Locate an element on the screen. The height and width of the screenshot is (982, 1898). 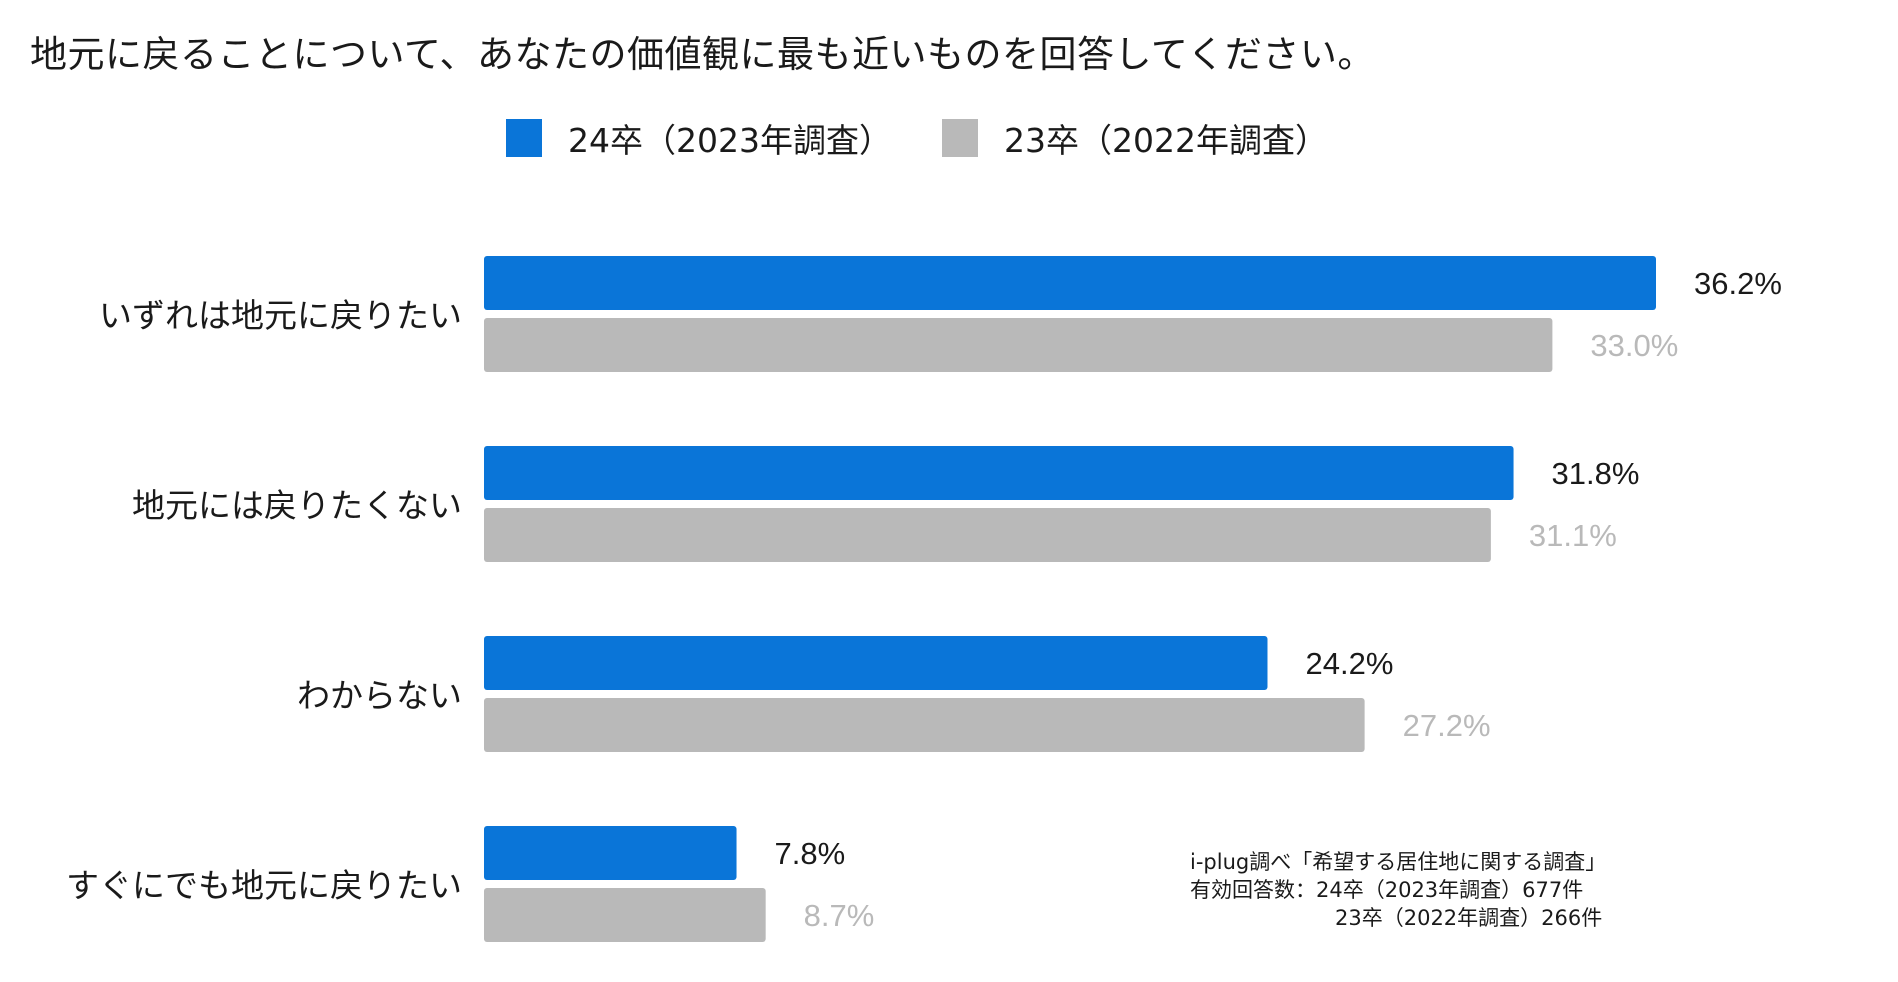
legend-label-2024: 24卒（2023年調査） is located at coordinates (730, 140).